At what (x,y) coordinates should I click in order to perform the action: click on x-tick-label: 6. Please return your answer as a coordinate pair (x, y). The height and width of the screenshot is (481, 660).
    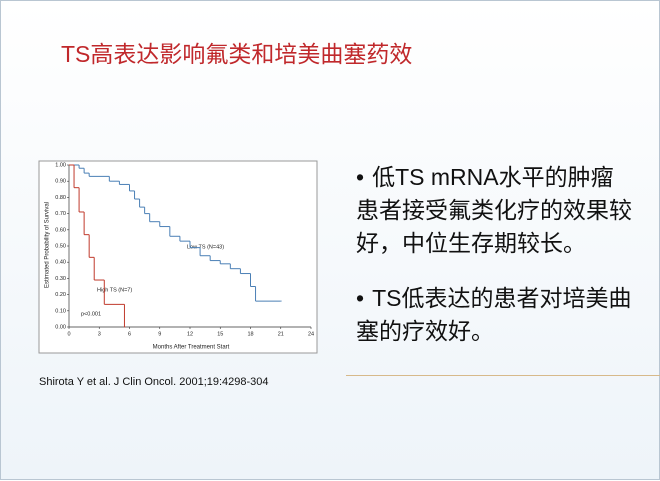
    Looking at the image, I should click on (129, 334).